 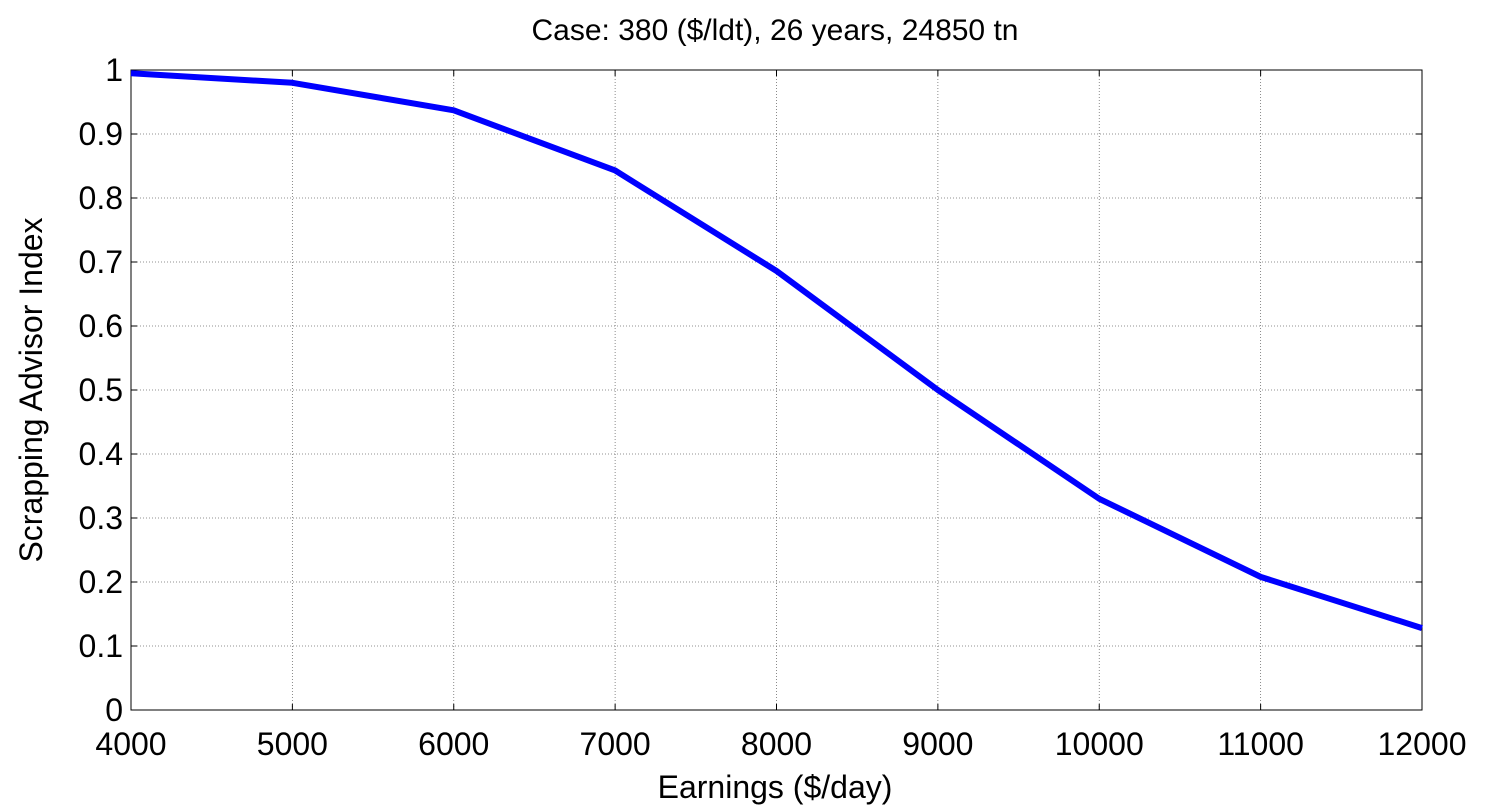 What do you see at coordinates (1099, 744) in the screenshot?
I see `x-tick-label: 10000` at bounding box center [1099, 744].